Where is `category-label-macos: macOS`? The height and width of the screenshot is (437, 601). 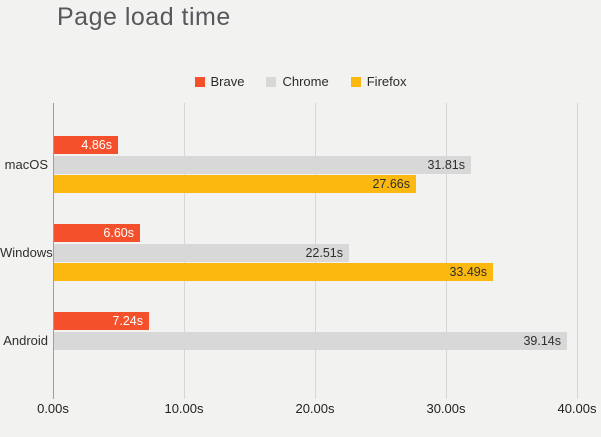
category-label-macos: macOS is located at coordinates (26, 164).